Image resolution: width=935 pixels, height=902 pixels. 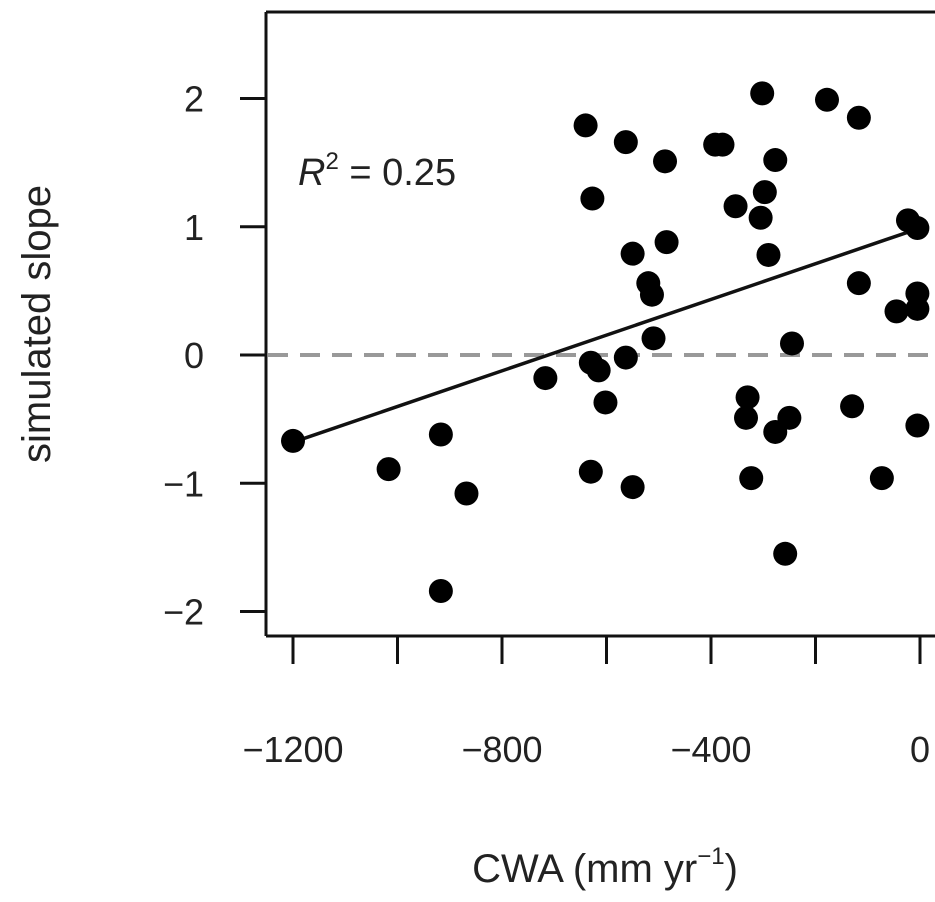 I want to click on y-tick-label: −2, so click(x=183, y=612).